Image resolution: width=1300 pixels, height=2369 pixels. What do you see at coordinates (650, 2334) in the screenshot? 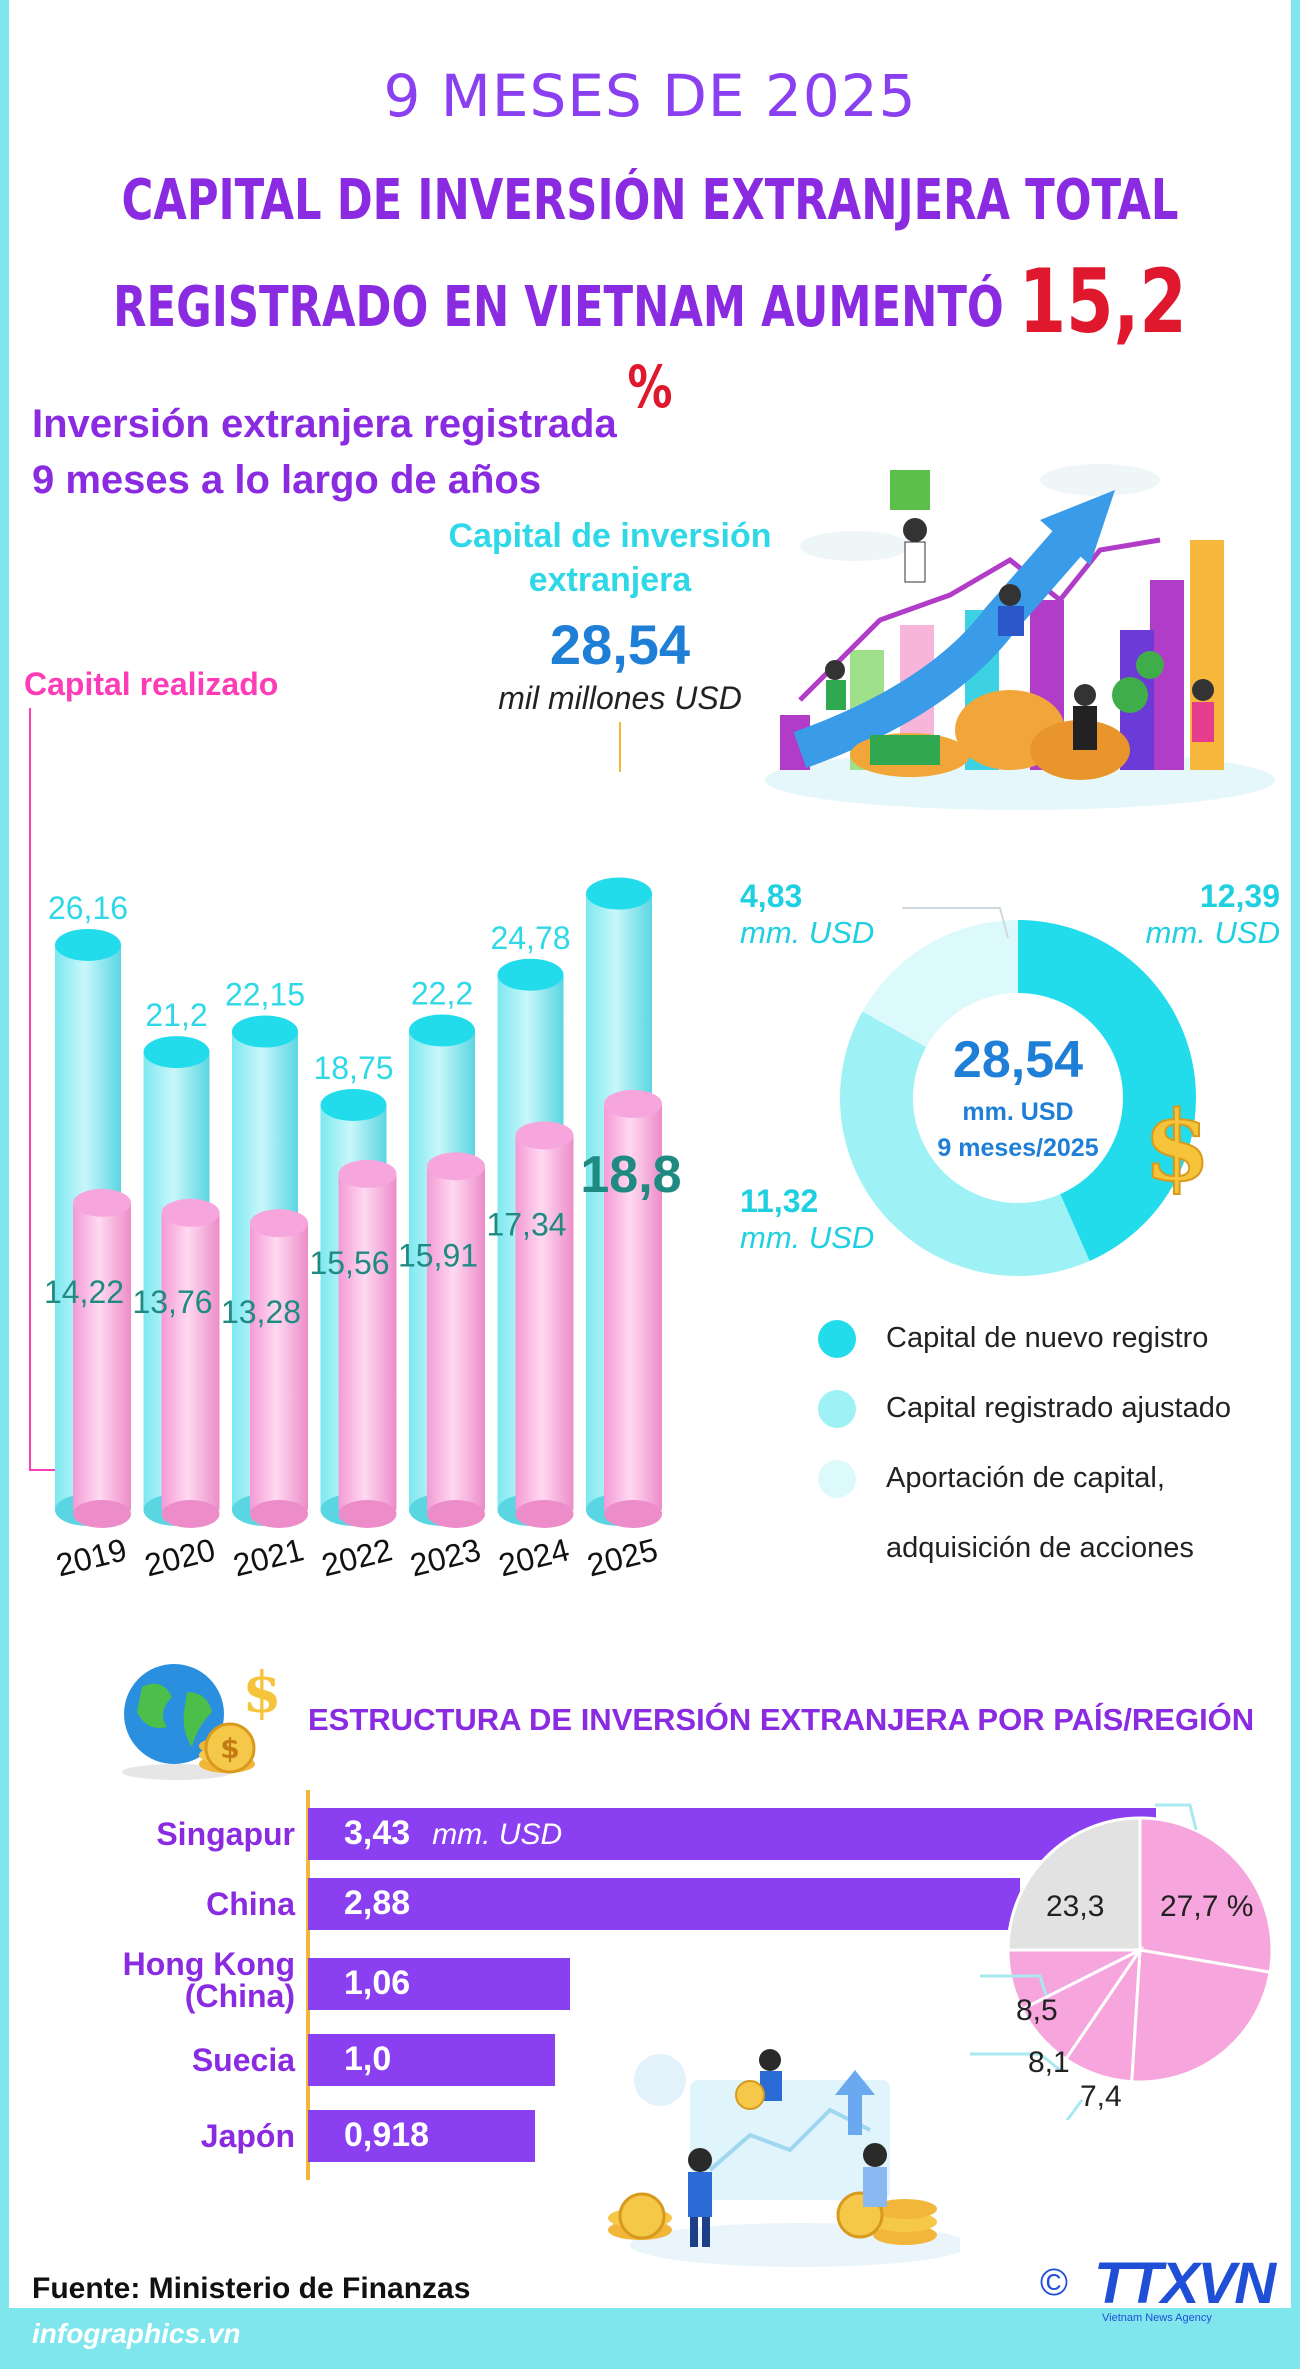
I see `footer-bar` at bounding box center [650, 2334].